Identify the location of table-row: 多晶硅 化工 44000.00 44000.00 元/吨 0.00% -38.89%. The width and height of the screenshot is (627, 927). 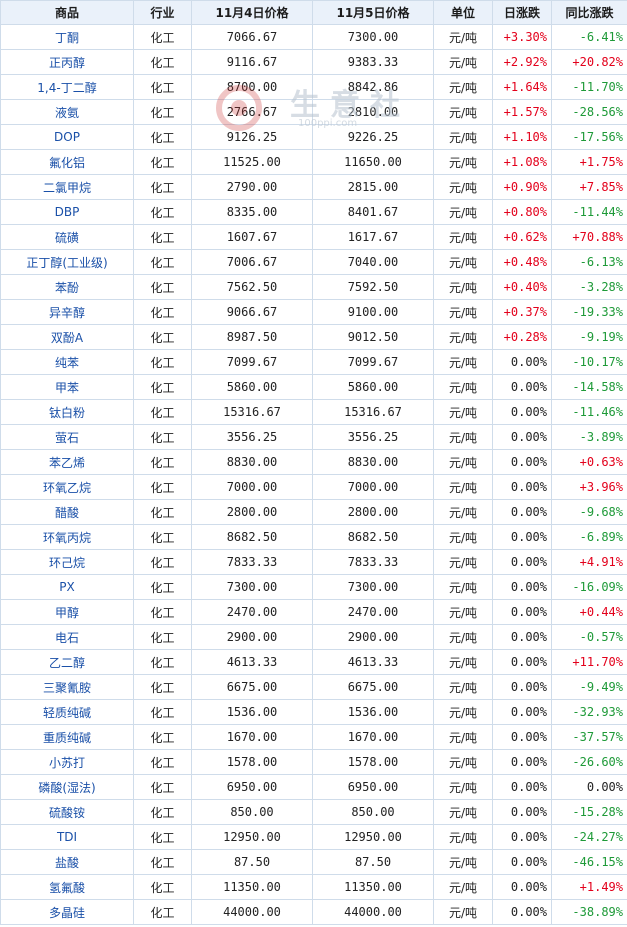
(313, 912).